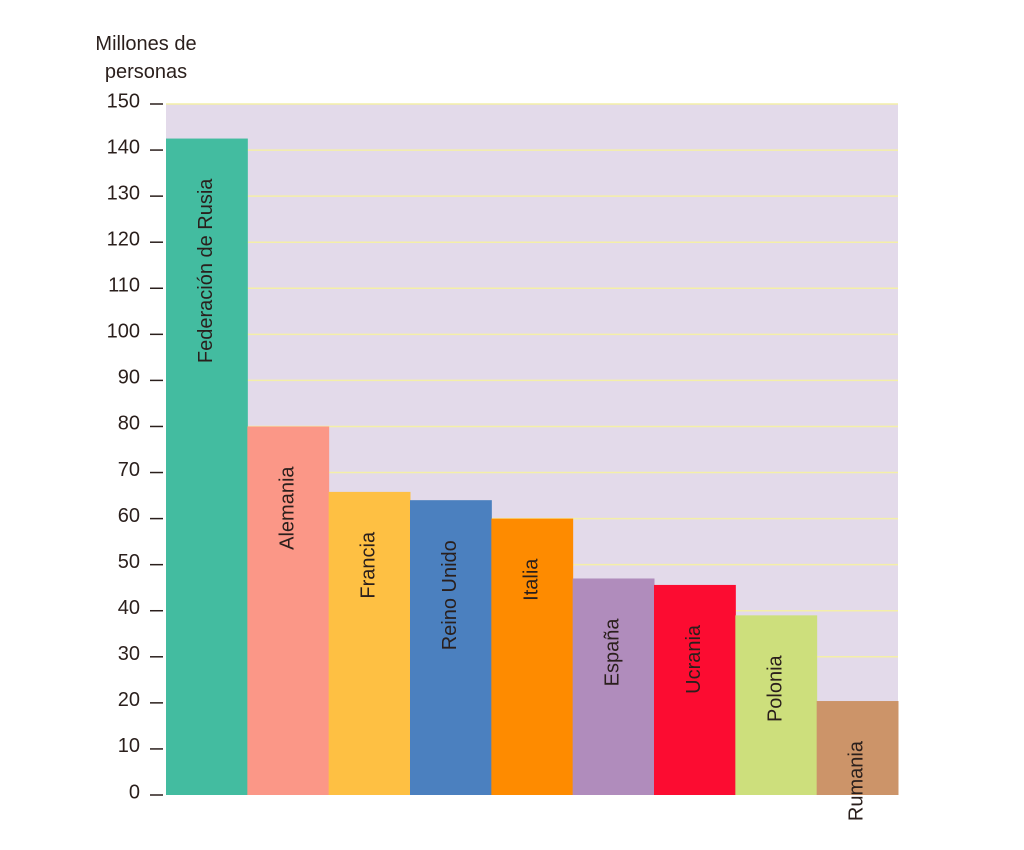 Image resolution: width=1024 pixels, height=850 pixels. I want to click on y-tick-label: 120, so click(123, 239).